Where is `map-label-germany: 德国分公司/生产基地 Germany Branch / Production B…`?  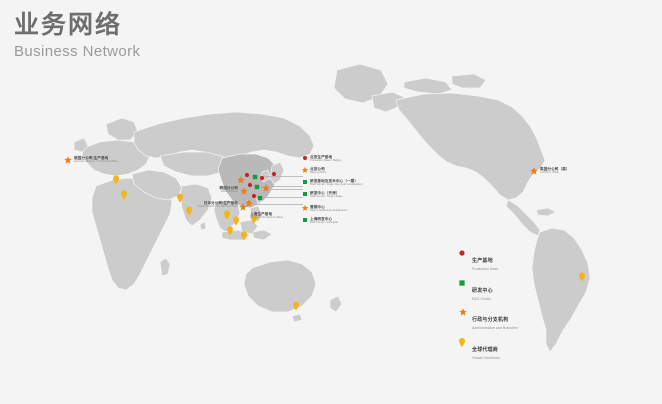 map-label-germany: 德国分公司/生产基地 Germany Branch / Production B… is located at coordinates (96, 160).